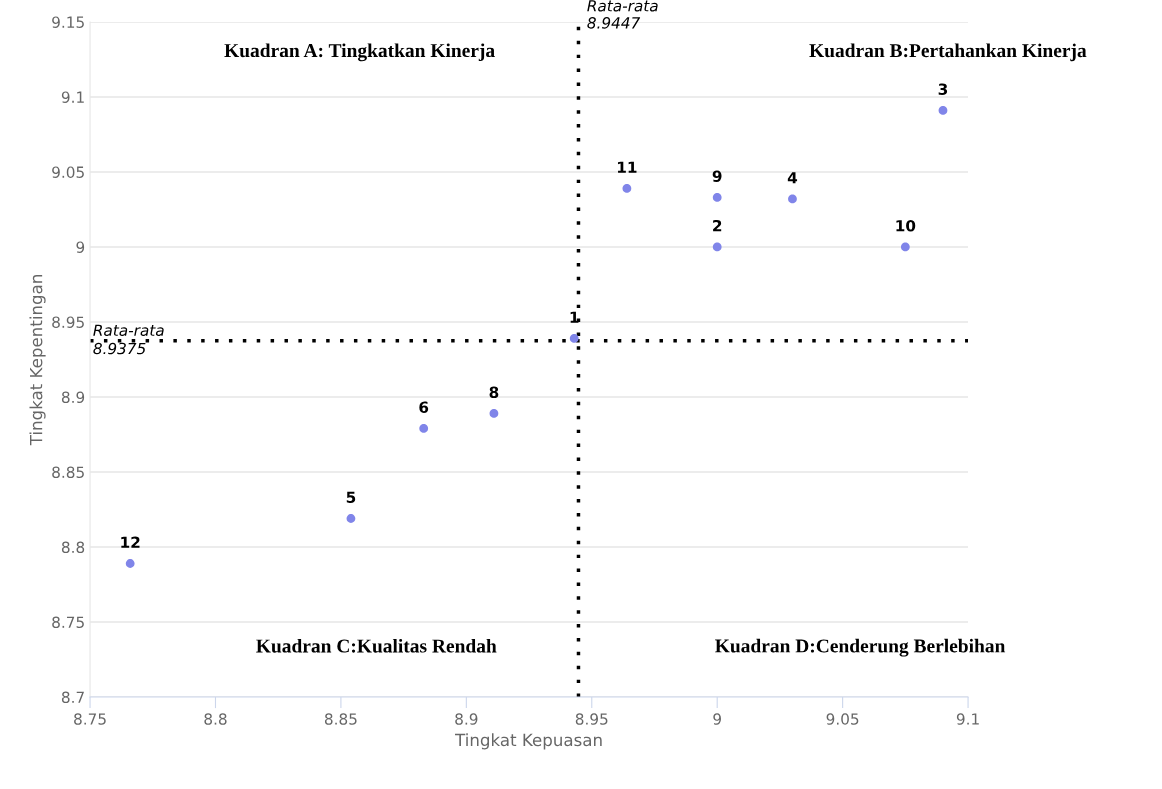 The image size is (1162, 789). What do you see at coordinates (574, 317) in the screenshot?
I see `annotation: 1` at bounding box center [574, 317].